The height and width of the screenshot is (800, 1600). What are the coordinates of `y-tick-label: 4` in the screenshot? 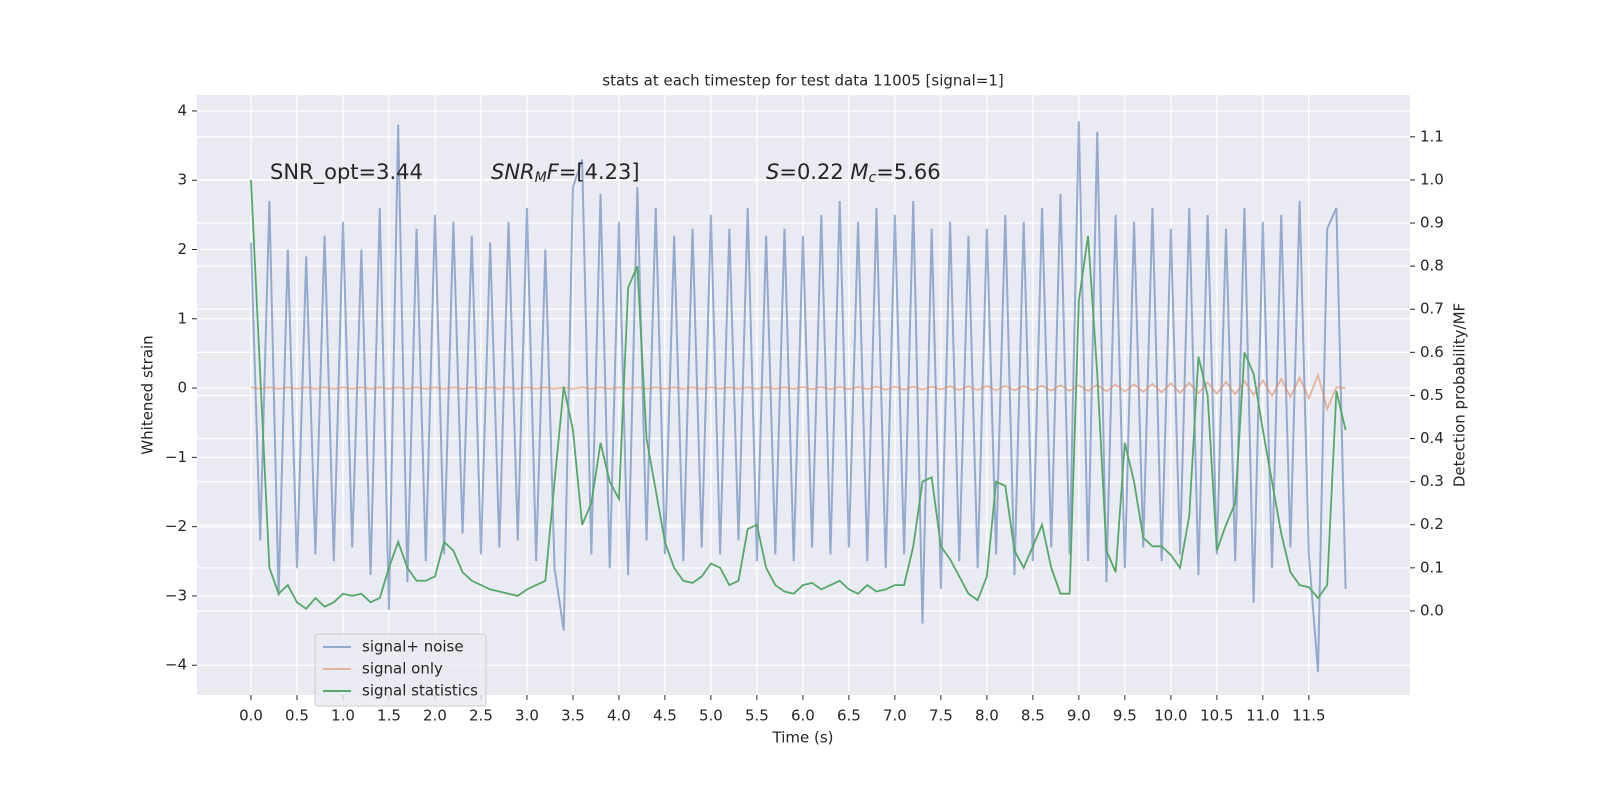 It's located at (182, 110).